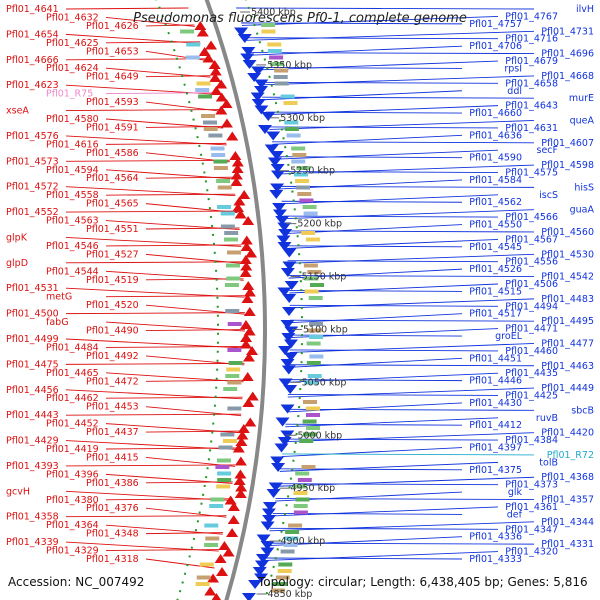 This screenshot has height=600, width=600. Describe the element at coordinates (547, 418) in the screenshot. I see `gene-label-ruvb: ruvB` at that location.